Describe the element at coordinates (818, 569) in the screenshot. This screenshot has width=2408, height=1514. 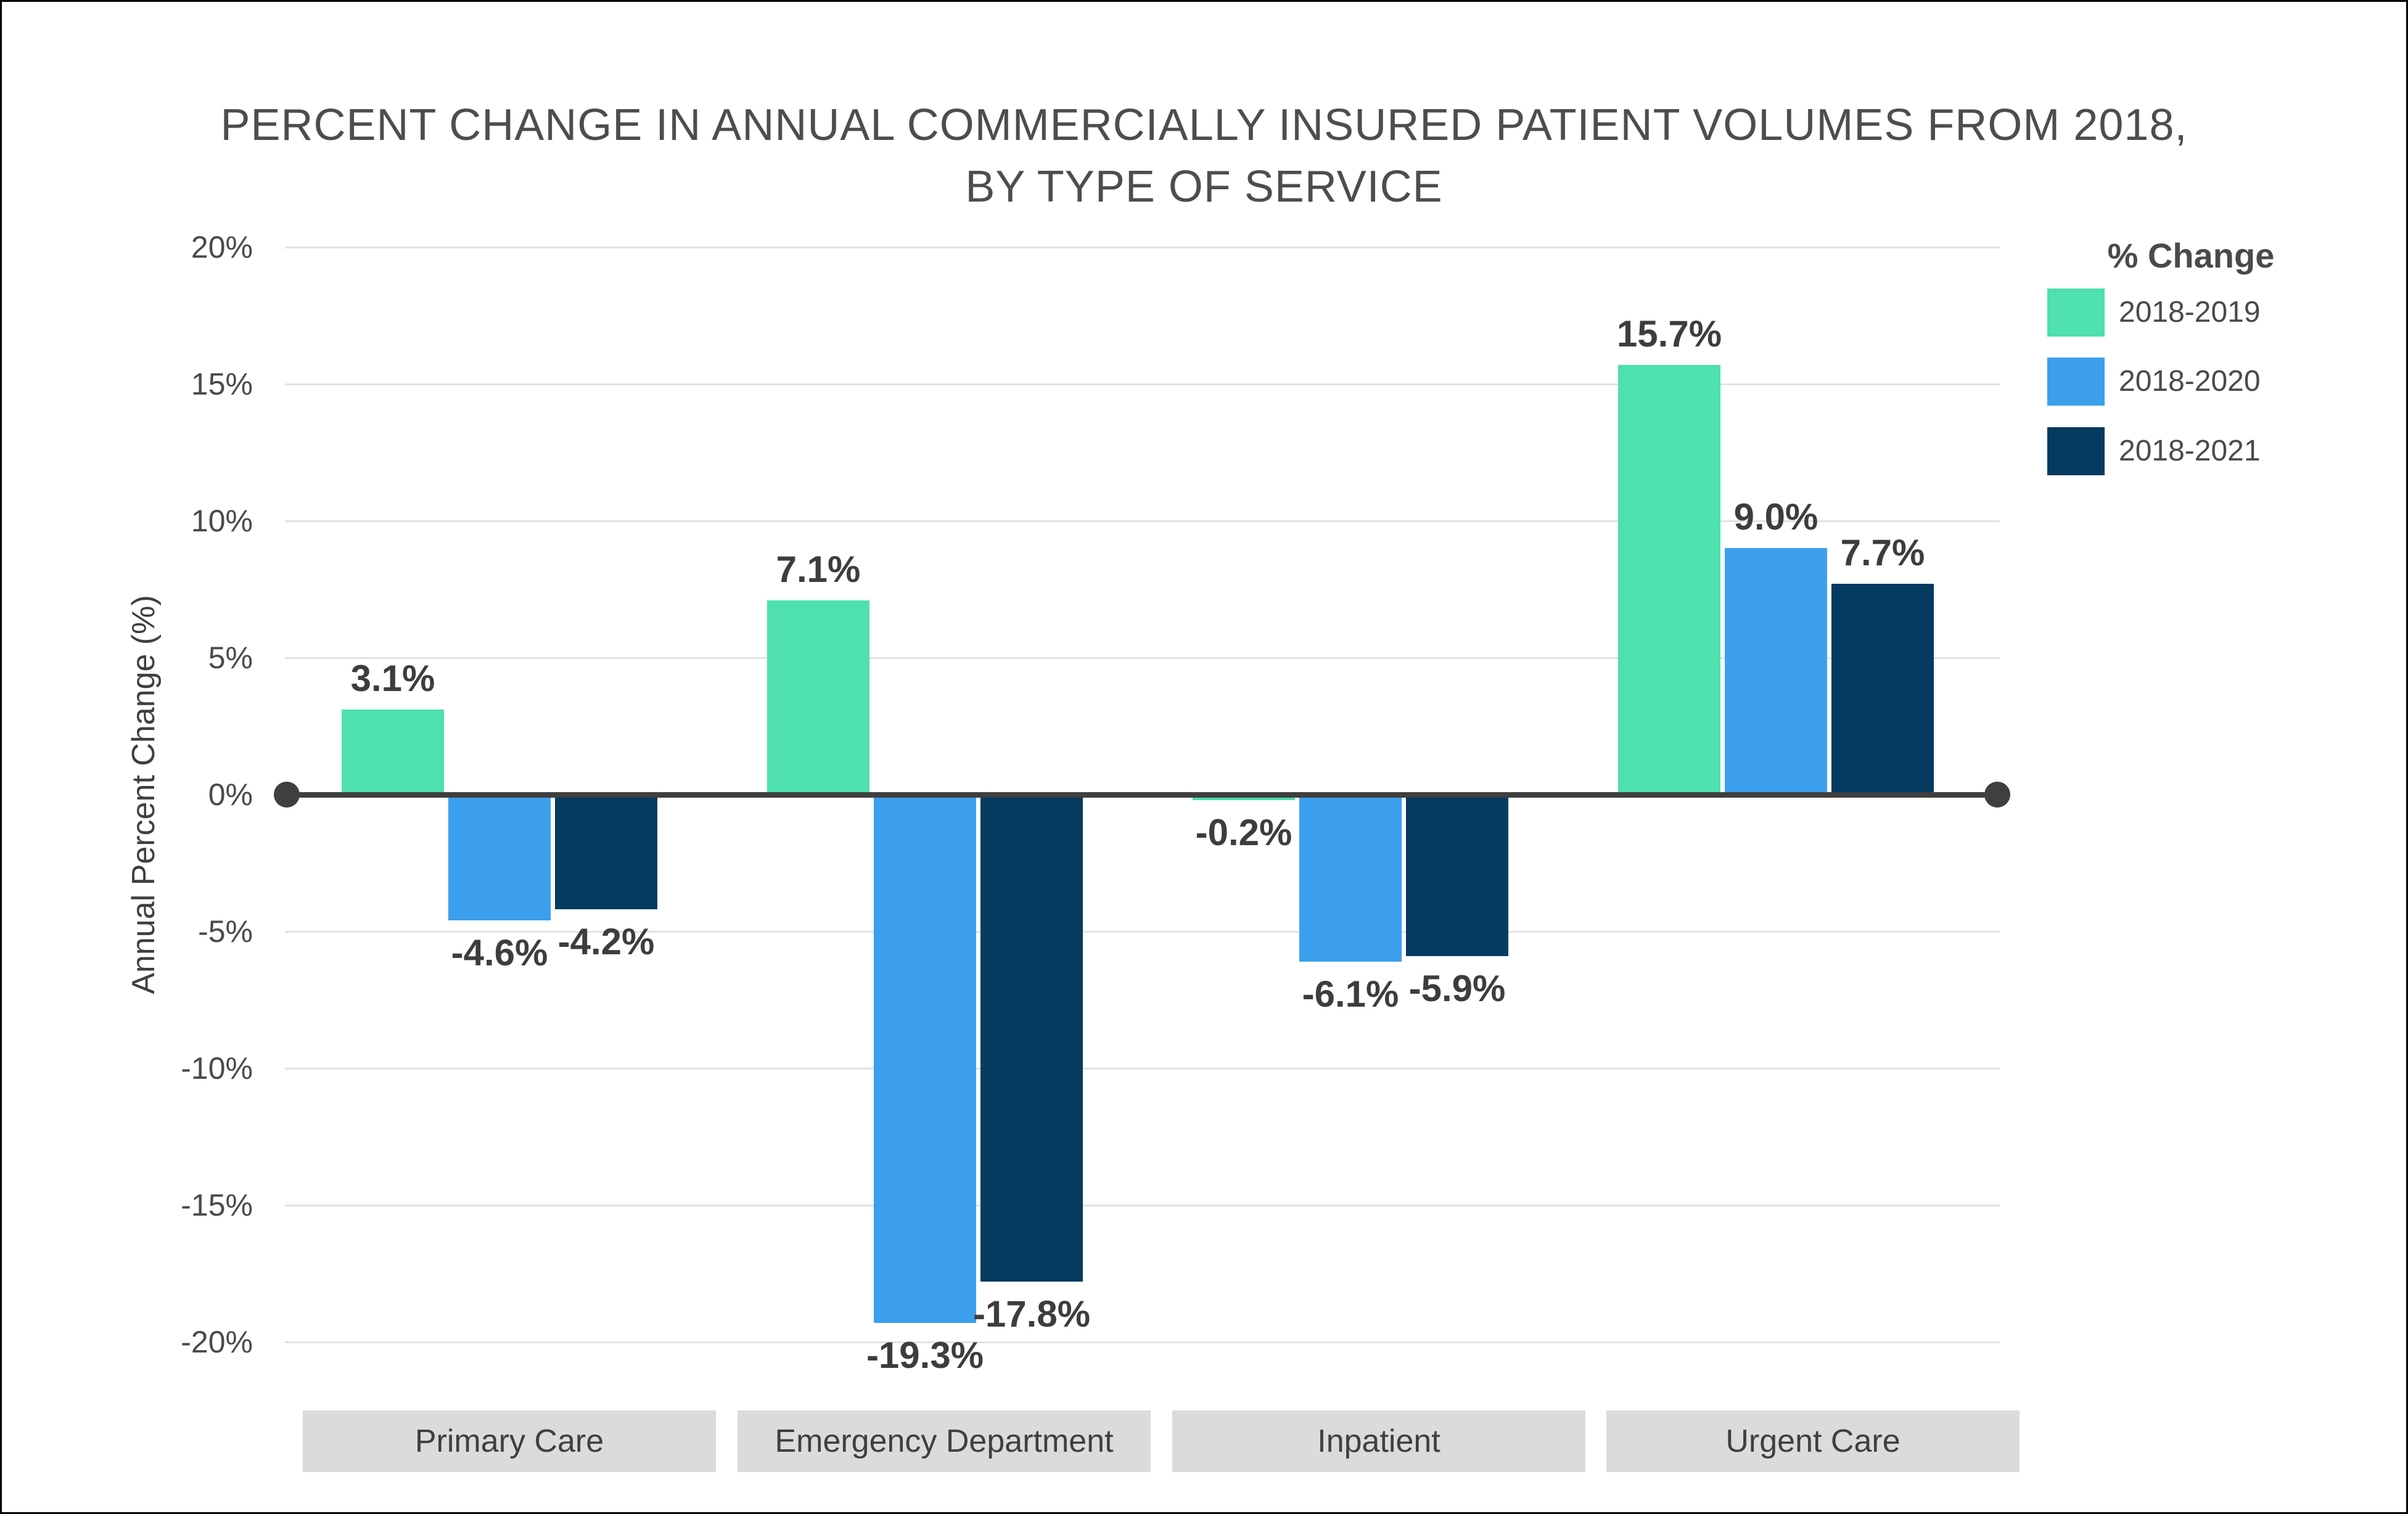
I see `value-label: 7.1%` at that location.